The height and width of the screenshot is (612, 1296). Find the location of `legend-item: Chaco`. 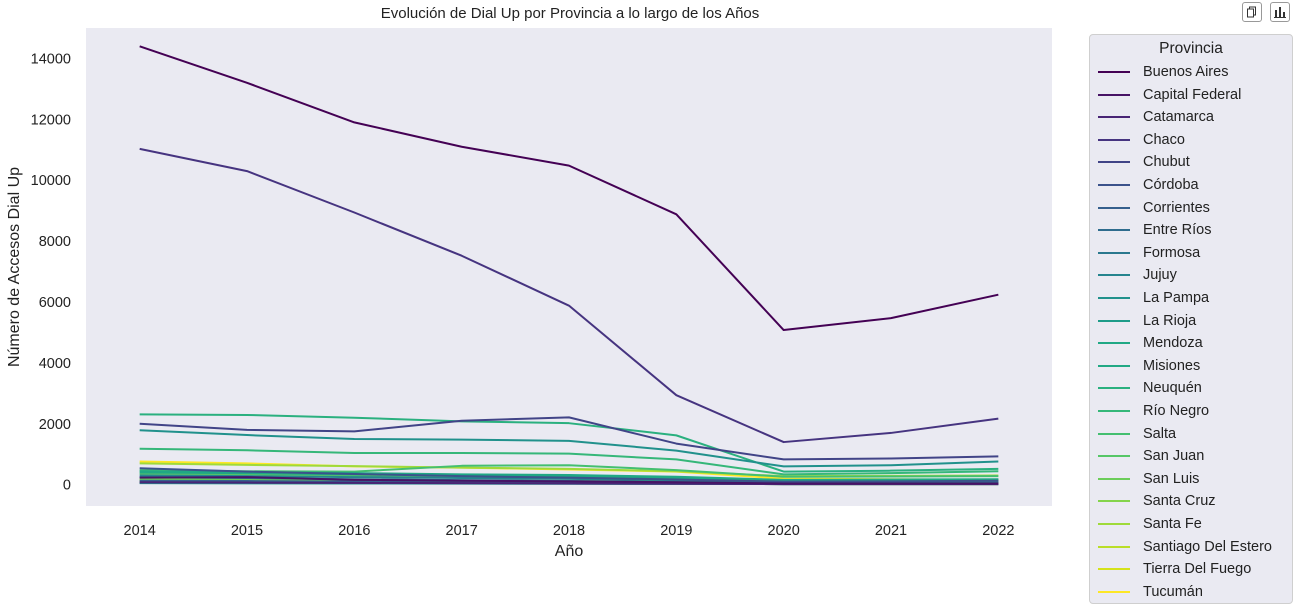

legend-item: Chaco is located at coordinates (1137, 140).